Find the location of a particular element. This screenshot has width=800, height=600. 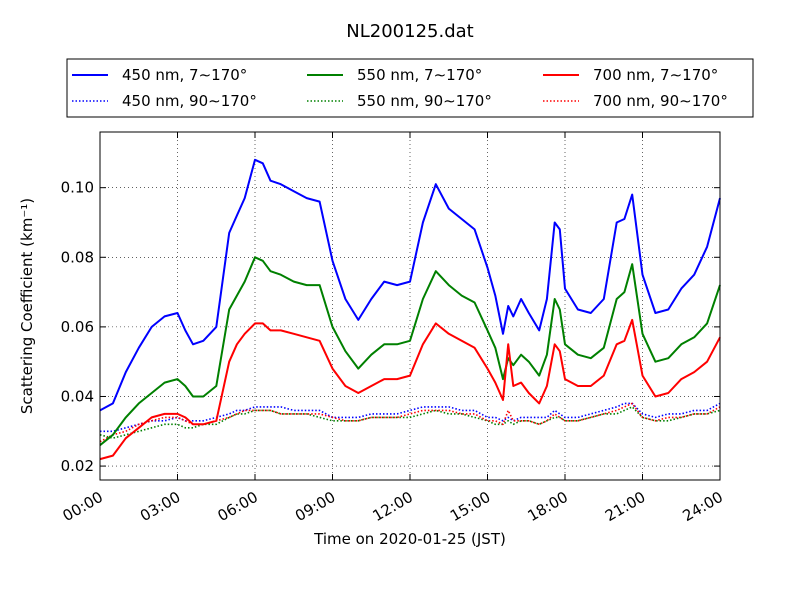

y-axis-label: Scattering Coefficient (km⁻¹) is located at coordinates (27, 306).